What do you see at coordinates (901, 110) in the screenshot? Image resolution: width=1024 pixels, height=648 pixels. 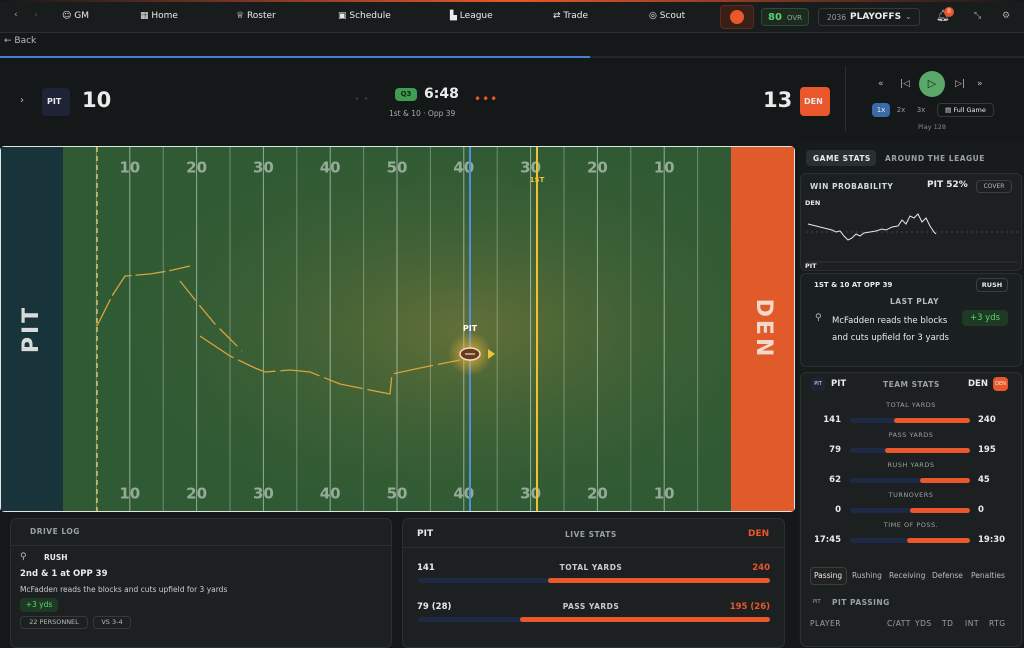 I see `speed-2x: 2x` at bounding box center [901, 110].